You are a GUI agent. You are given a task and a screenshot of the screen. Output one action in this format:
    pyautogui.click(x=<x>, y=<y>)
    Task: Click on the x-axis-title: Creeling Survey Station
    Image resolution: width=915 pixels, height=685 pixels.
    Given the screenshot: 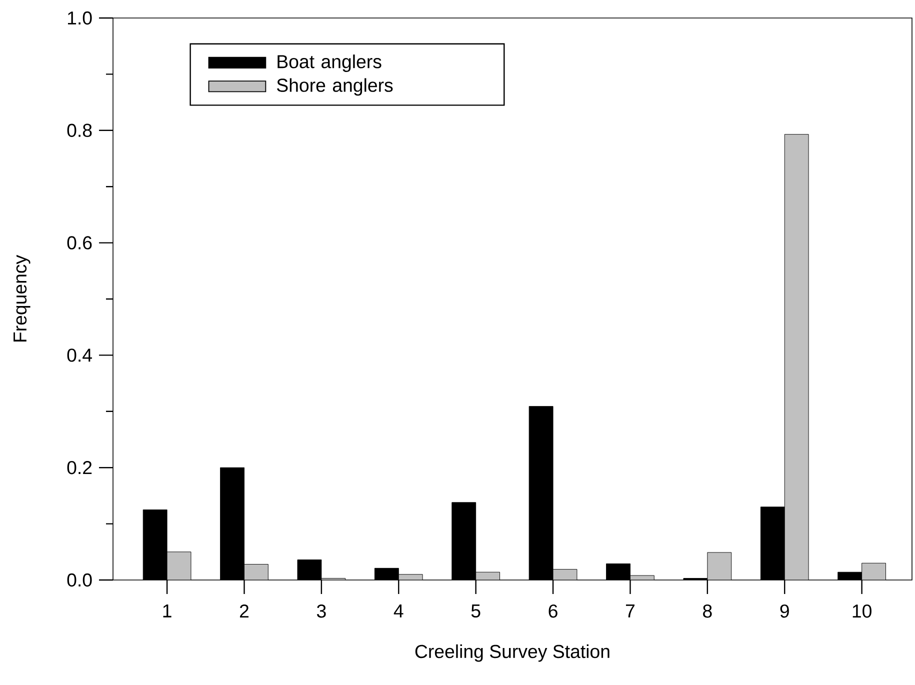 What is the action you would take?
    pyautogui.click(x=512, y=653)
    